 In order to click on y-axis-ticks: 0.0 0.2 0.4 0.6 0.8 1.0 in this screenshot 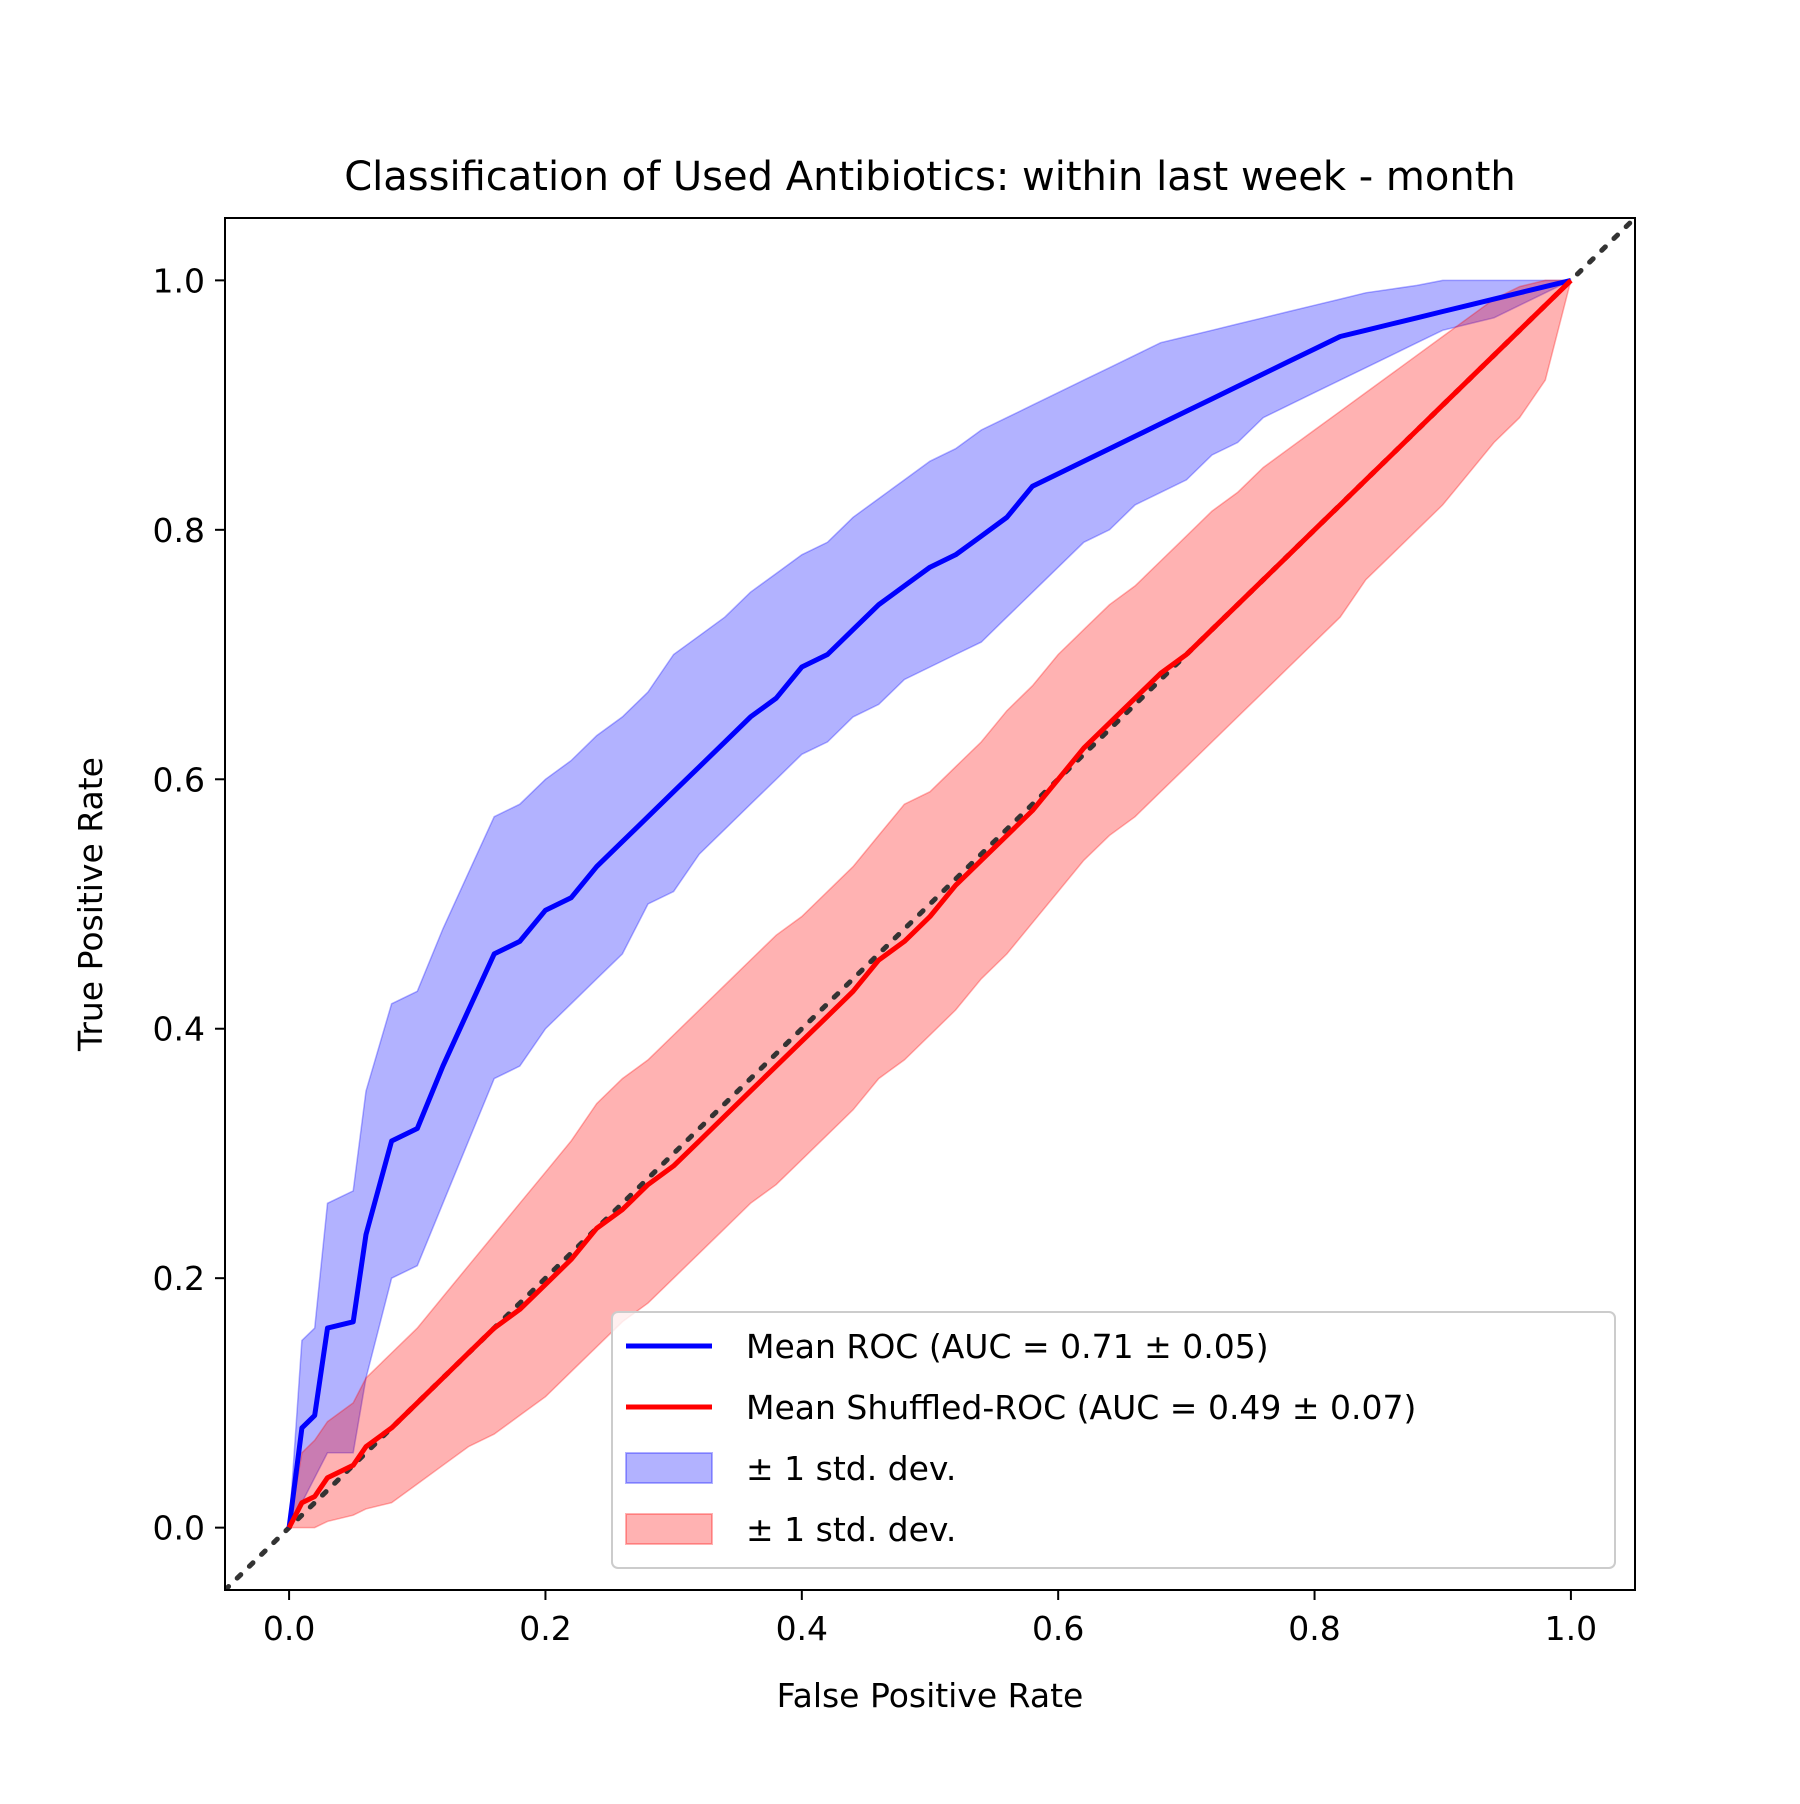, I will do `click(189, 904)`.